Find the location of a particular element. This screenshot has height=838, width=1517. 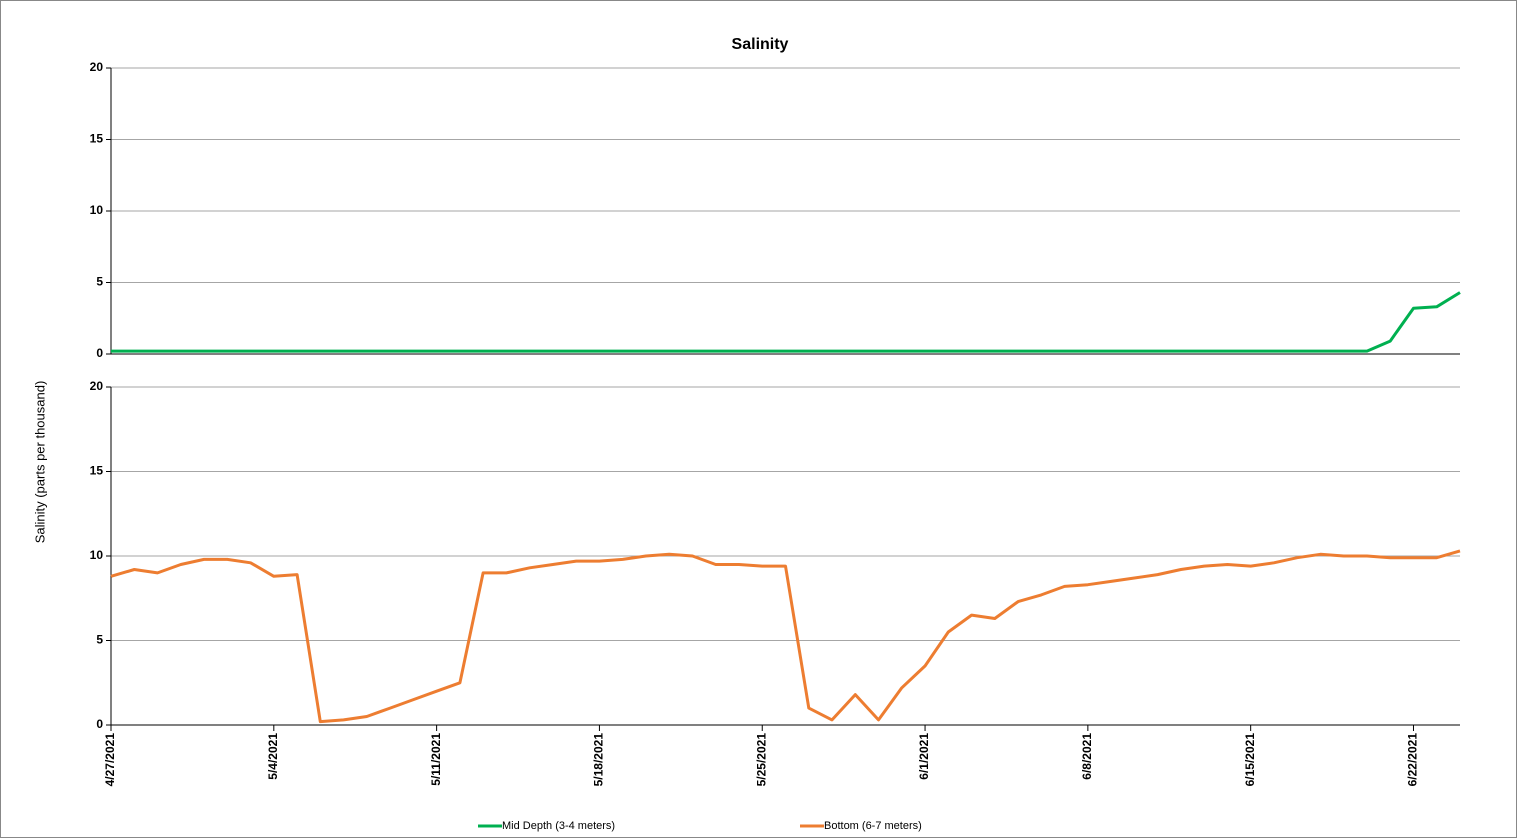

chart-title: Salinity is located at coordinates (760, 44).